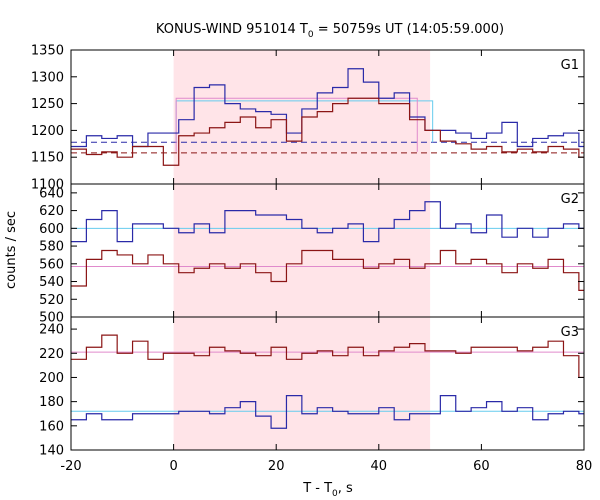 This screenshot has width=600, height=500. Describe the element at coordinates (47, 51) in the screenshot. I see `y-tick-label: 1350` at that location.